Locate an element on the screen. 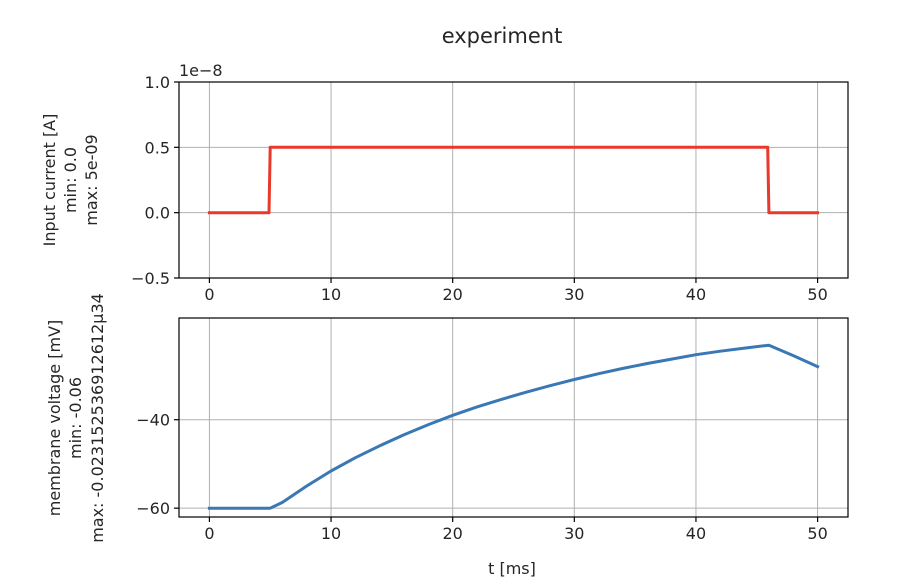 This screenshot has width=902, height=586. input-current-ylabel-line-1: Input current [A] is located at coordinates (49, 180).